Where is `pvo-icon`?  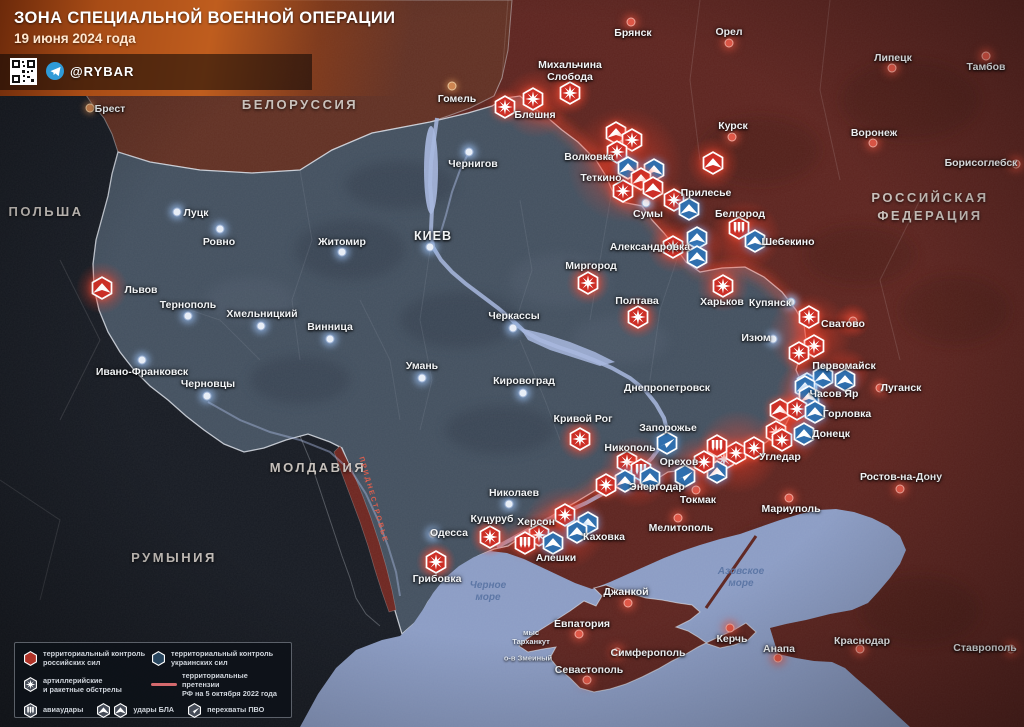
pvo-icon is located at coordinates (194, 710).